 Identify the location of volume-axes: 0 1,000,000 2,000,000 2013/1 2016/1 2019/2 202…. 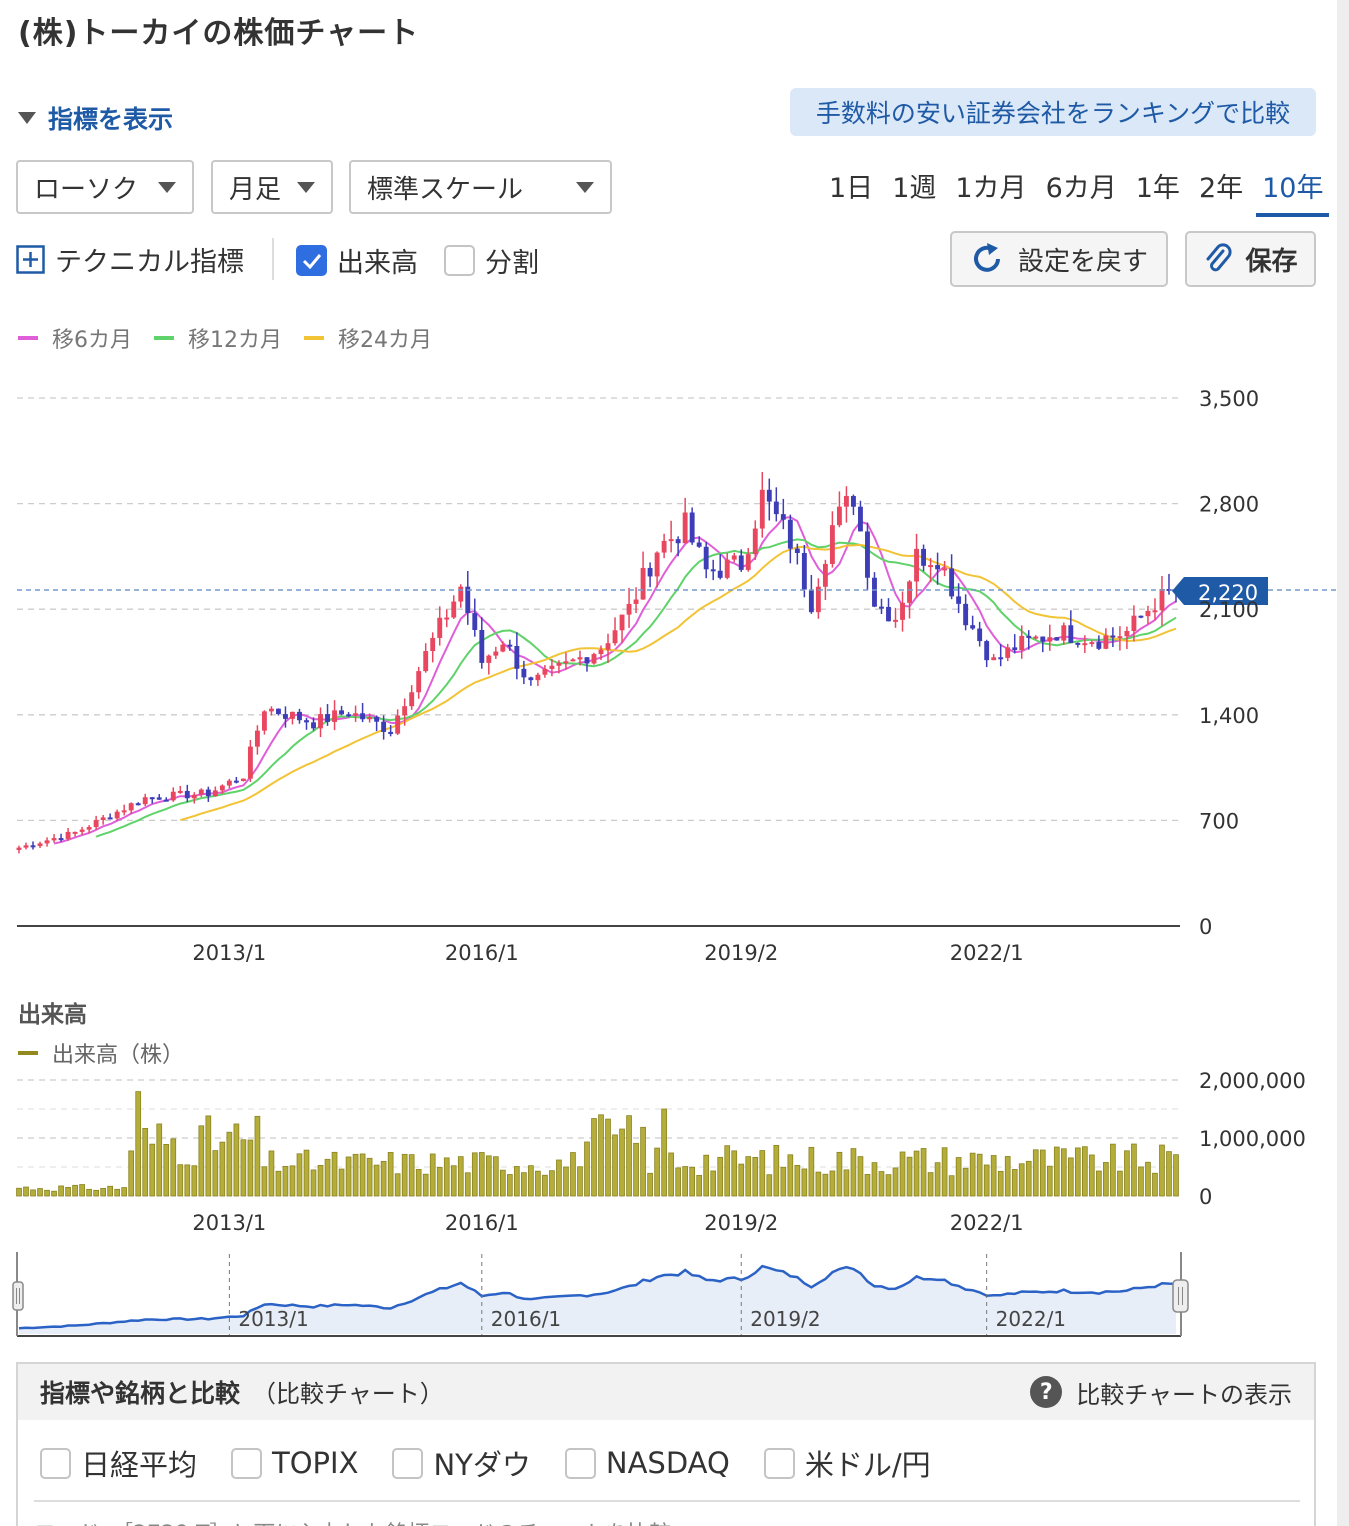
(748, 1152).